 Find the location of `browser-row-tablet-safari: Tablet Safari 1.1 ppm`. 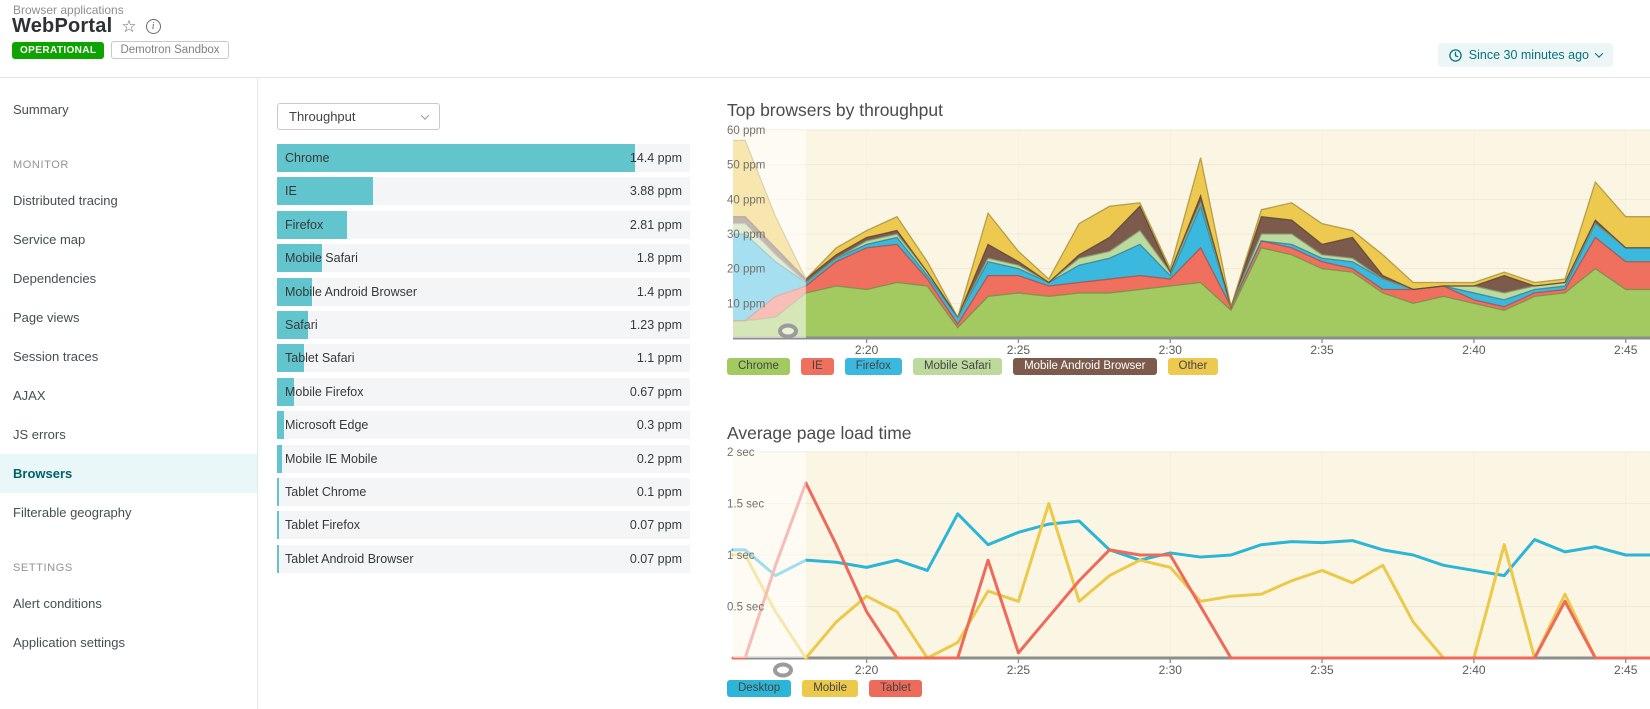

browser-row-tablet-safari: Tablet Safari 1.1 ppm is located at coordinates (483, 358).